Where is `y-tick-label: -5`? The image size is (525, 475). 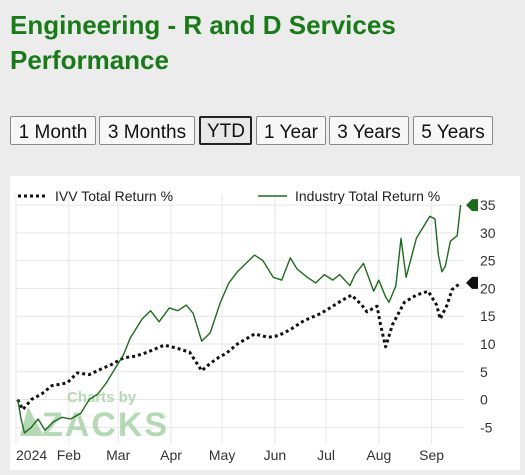 y-tick-label: -5 is located at coordinates (486, 427).